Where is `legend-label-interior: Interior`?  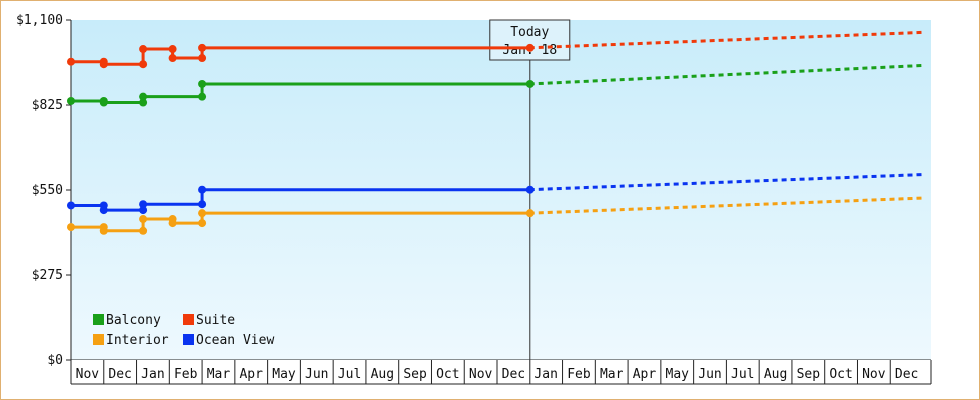 legend-label-interior: Interior is located at coordinates (137, 340).